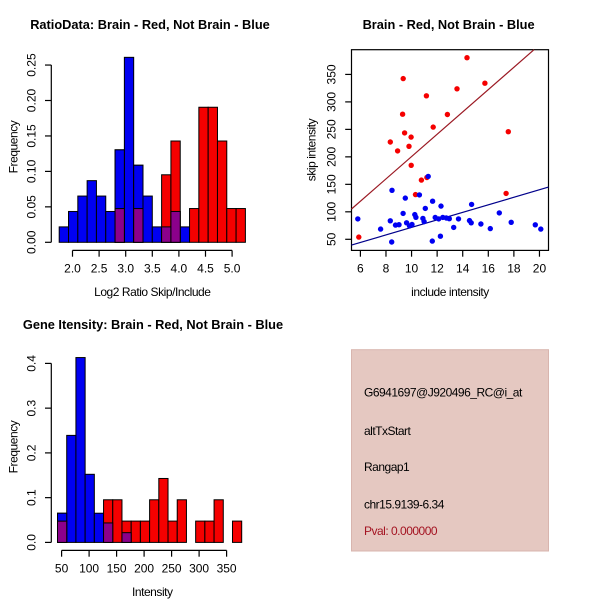 Image resolution: width=600 pixels, height=600 pixels. Describe the element at coordinates (205, 269) in the screenshot. I see `svg-text: 4.5` at that location.